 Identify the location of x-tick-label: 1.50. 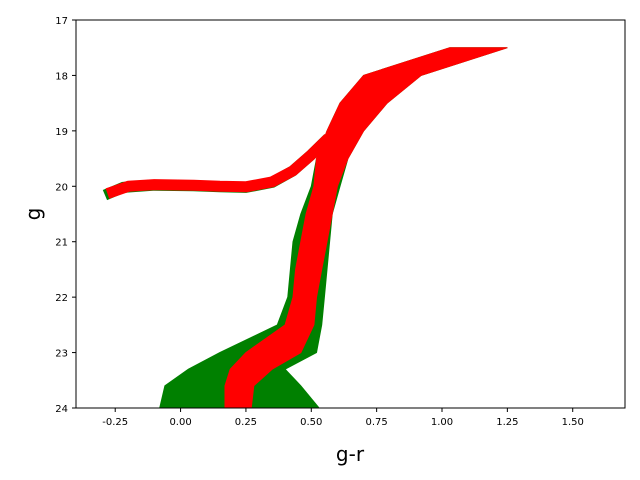
(573, 422).